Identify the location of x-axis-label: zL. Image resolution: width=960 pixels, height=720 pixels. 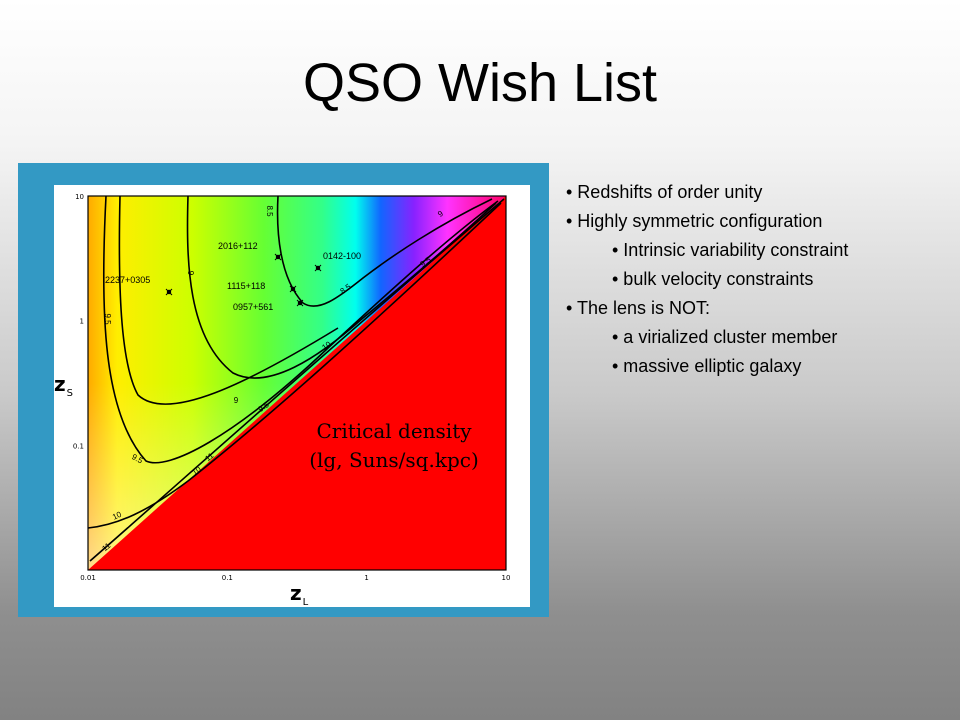
(299, 594).